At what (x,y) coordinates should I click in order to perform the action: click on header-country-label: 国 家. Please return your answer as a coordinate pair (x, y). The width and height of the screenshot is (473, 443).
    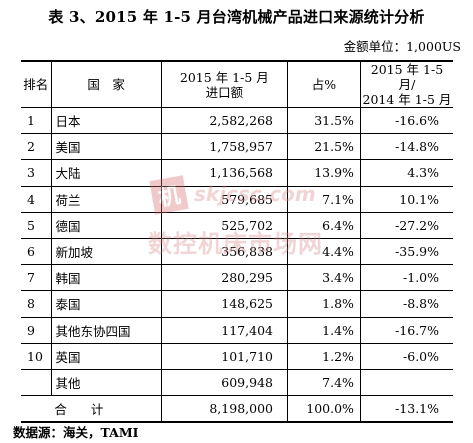
    Looking at the image, I should click on (106, 84).